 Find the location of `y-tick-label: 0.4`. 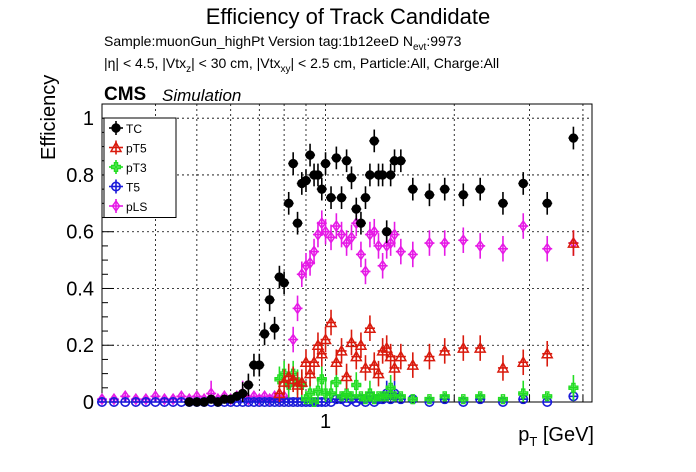

y-tick-label: 0.4 is located at coordinates (80, 289).